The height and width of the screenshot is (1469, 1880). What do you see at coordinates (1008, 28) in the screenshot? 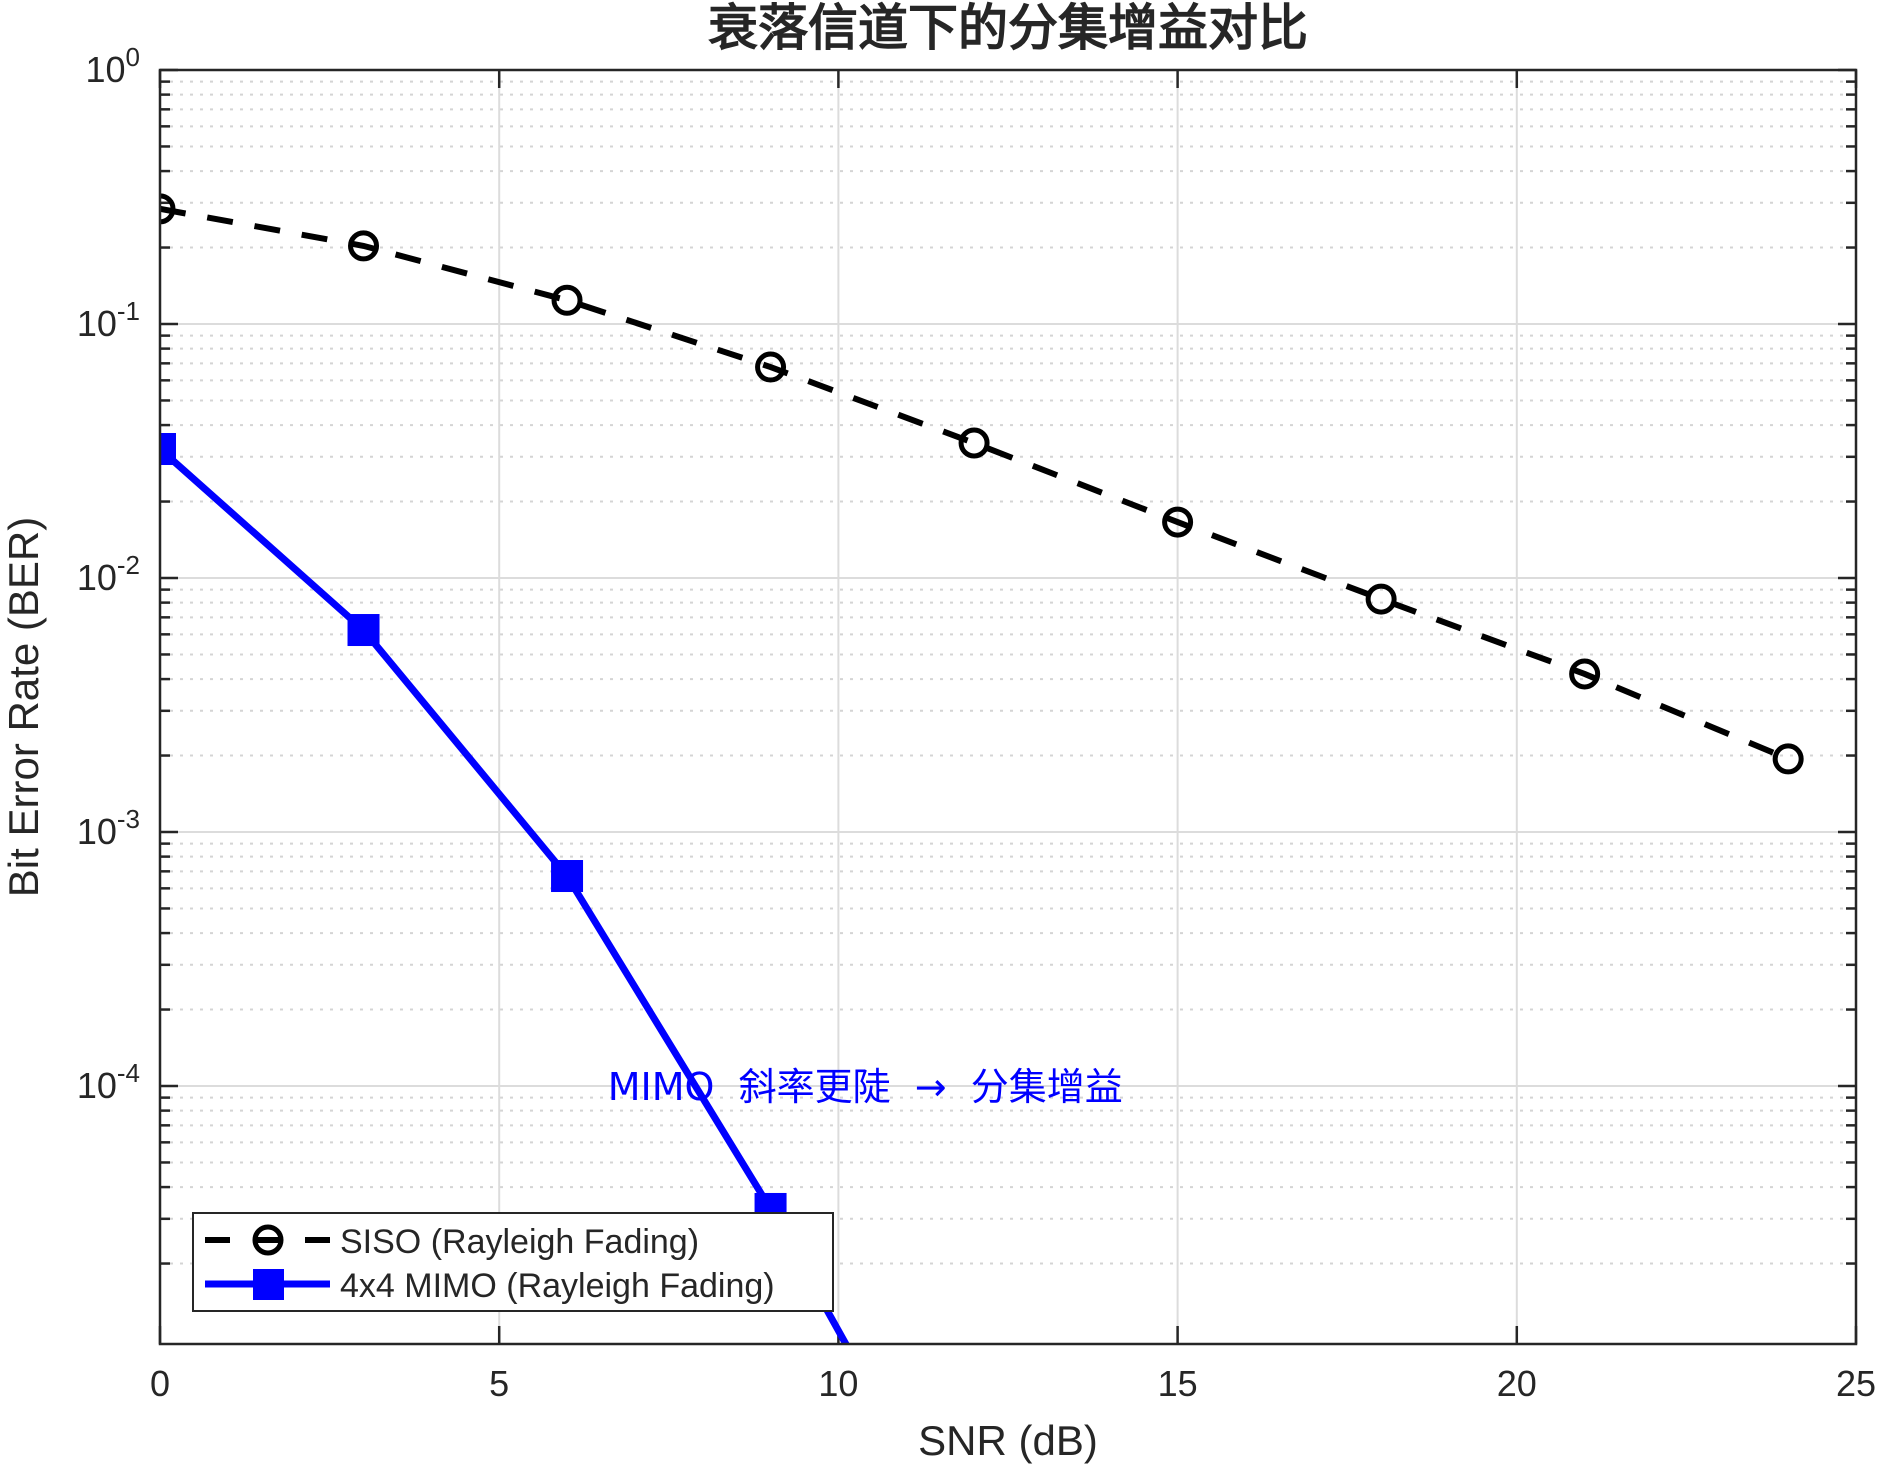
I see `chart-title: 衰落信道下的分集增益对比` at bounding box center [1008, 28].